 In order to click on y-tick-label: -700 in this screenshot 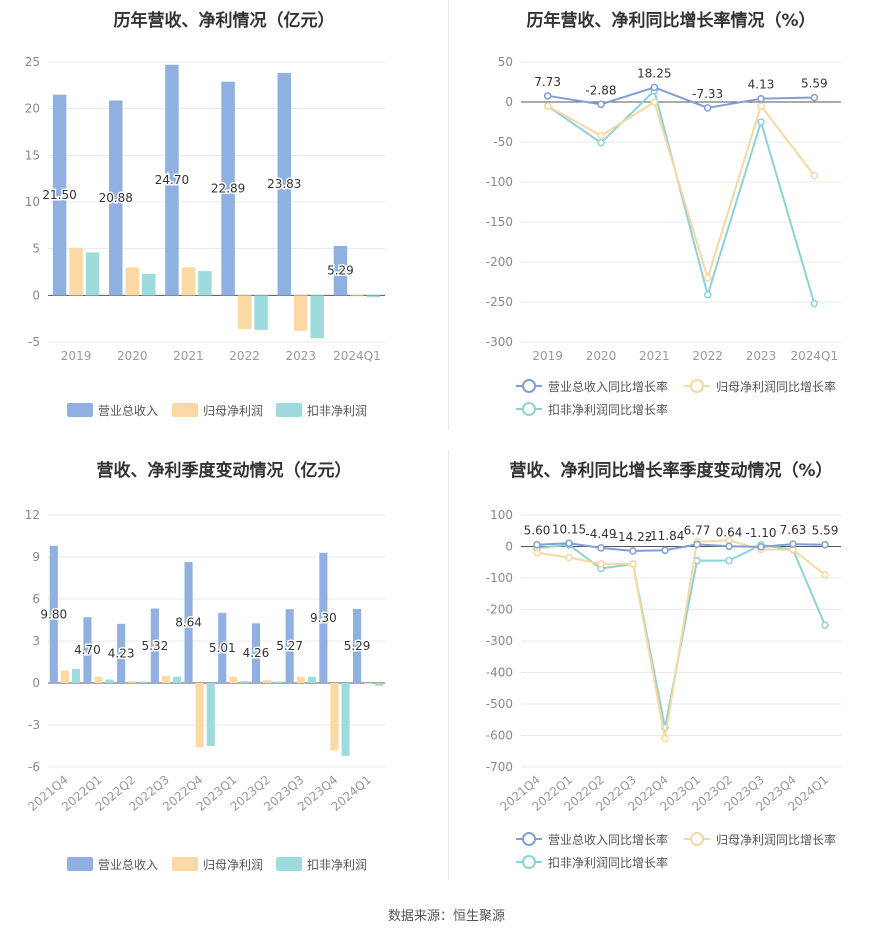, I will do `click(499, 767)`.